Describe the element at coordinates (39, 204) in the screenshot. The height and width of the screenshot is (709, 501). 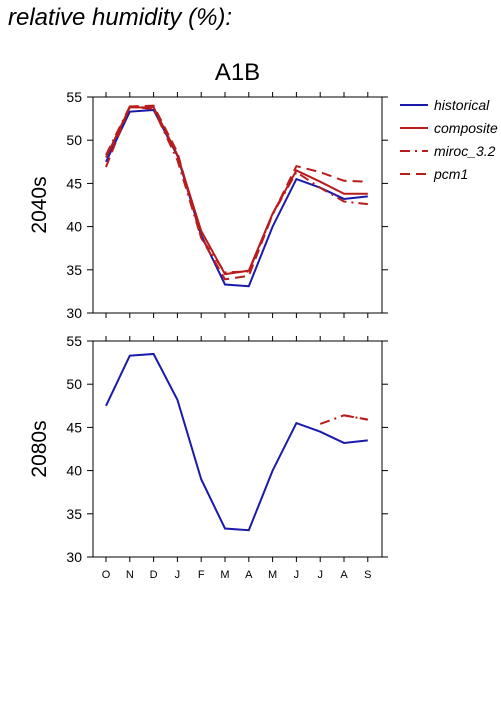
I see `panel-label-2040s: 2040s` at that location.